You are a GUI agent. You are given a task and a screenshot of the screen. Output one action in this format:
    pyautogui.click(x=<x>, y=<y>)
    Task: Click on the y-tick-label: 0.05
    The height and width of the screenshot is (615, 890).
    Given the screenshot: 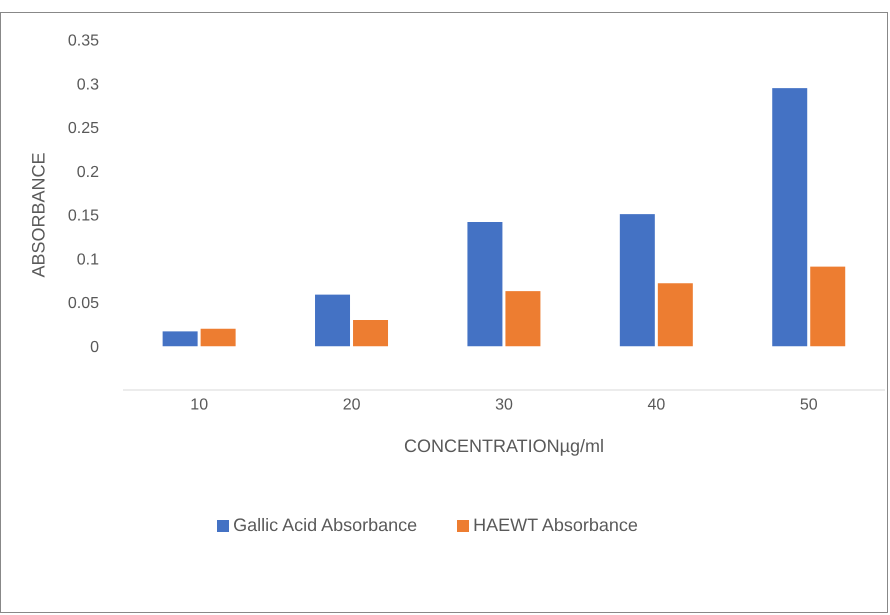 What is the action you would take?
    pyautogui.click(x=84, y=303)
    